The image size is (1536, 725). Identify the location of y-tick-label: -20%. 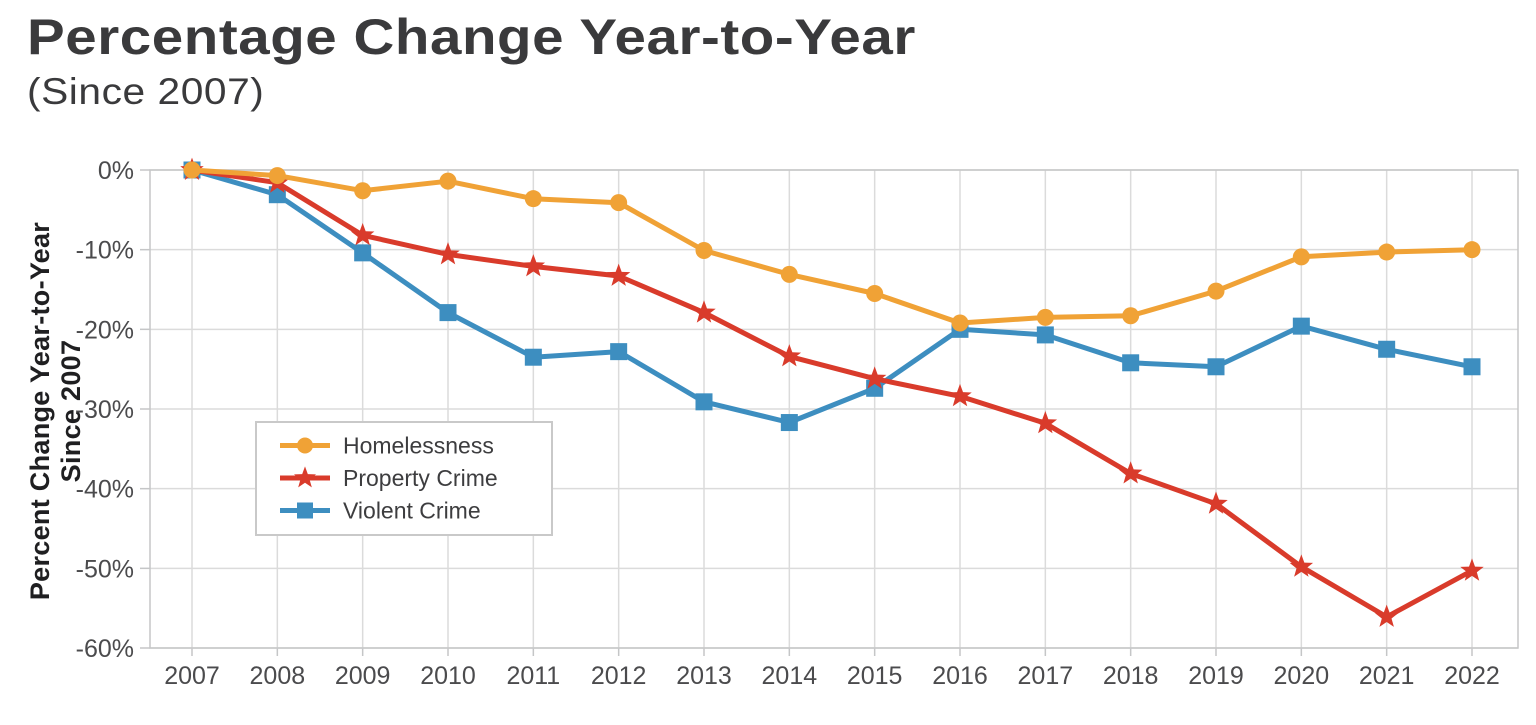
(105, 330).